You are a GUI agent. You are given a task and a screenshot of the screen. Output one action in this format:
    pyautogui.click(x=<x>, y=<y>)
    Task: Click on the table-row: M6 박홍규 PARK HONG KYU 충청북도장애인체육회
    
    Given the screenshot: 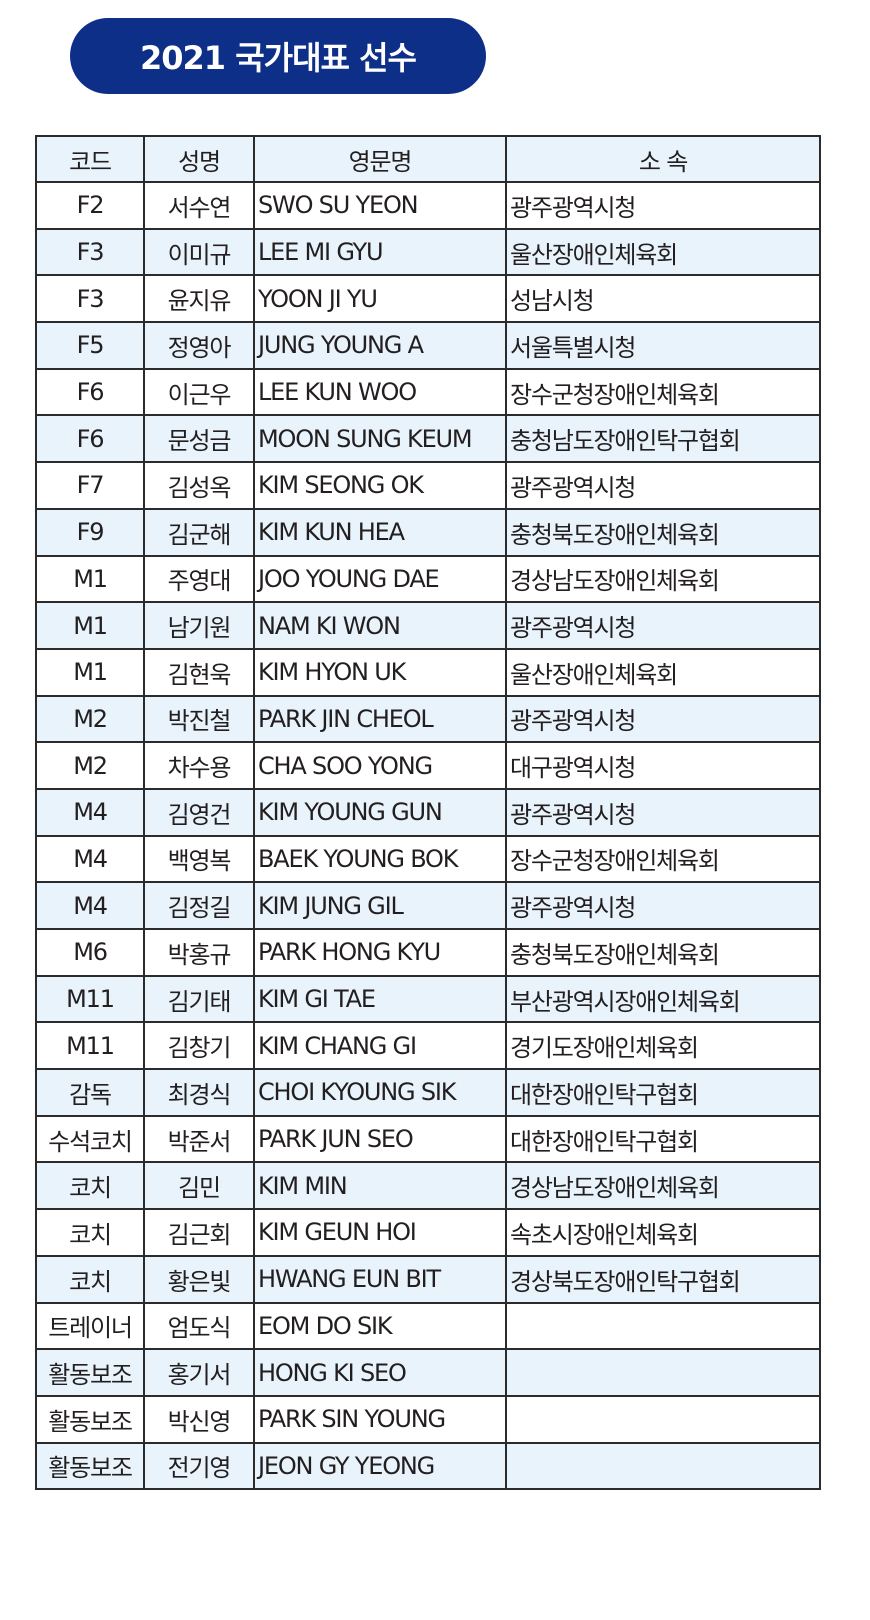 What is the action you would take?
    pyautogui.click(x=428, y=952)
    